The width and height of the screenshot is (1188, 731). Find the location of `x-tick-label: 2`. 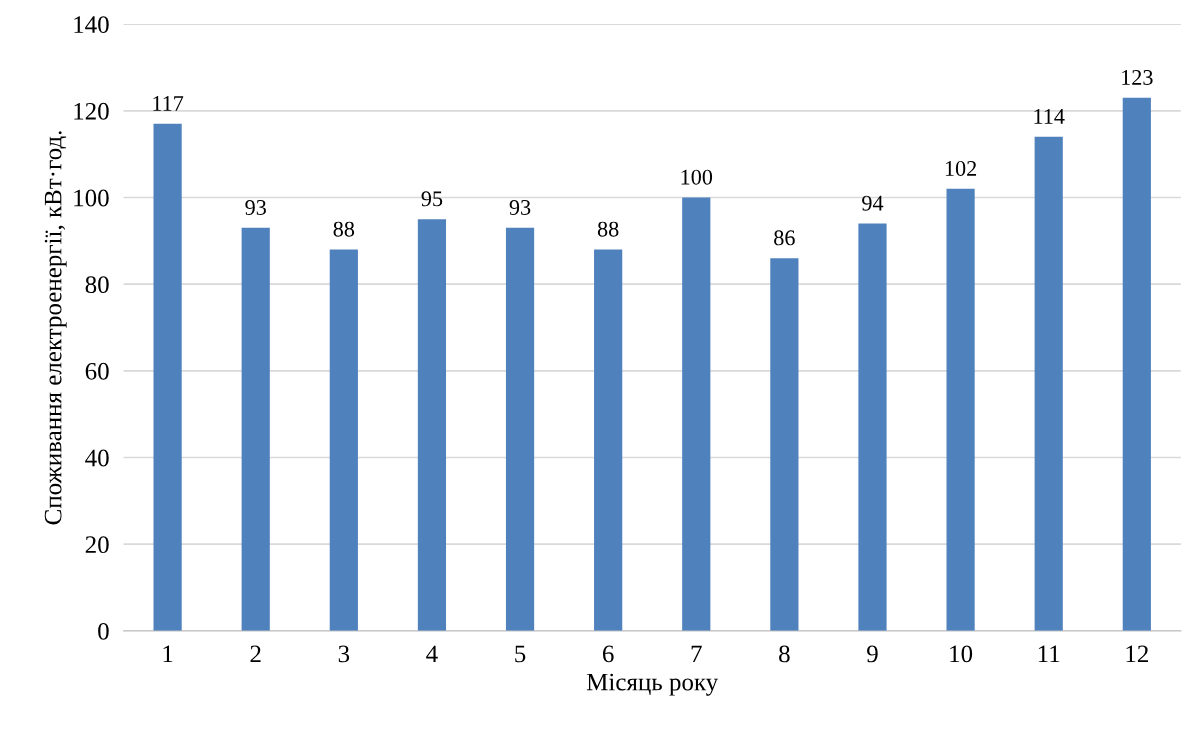

x-tick-label: 2 is located at coordinates (255, 654).